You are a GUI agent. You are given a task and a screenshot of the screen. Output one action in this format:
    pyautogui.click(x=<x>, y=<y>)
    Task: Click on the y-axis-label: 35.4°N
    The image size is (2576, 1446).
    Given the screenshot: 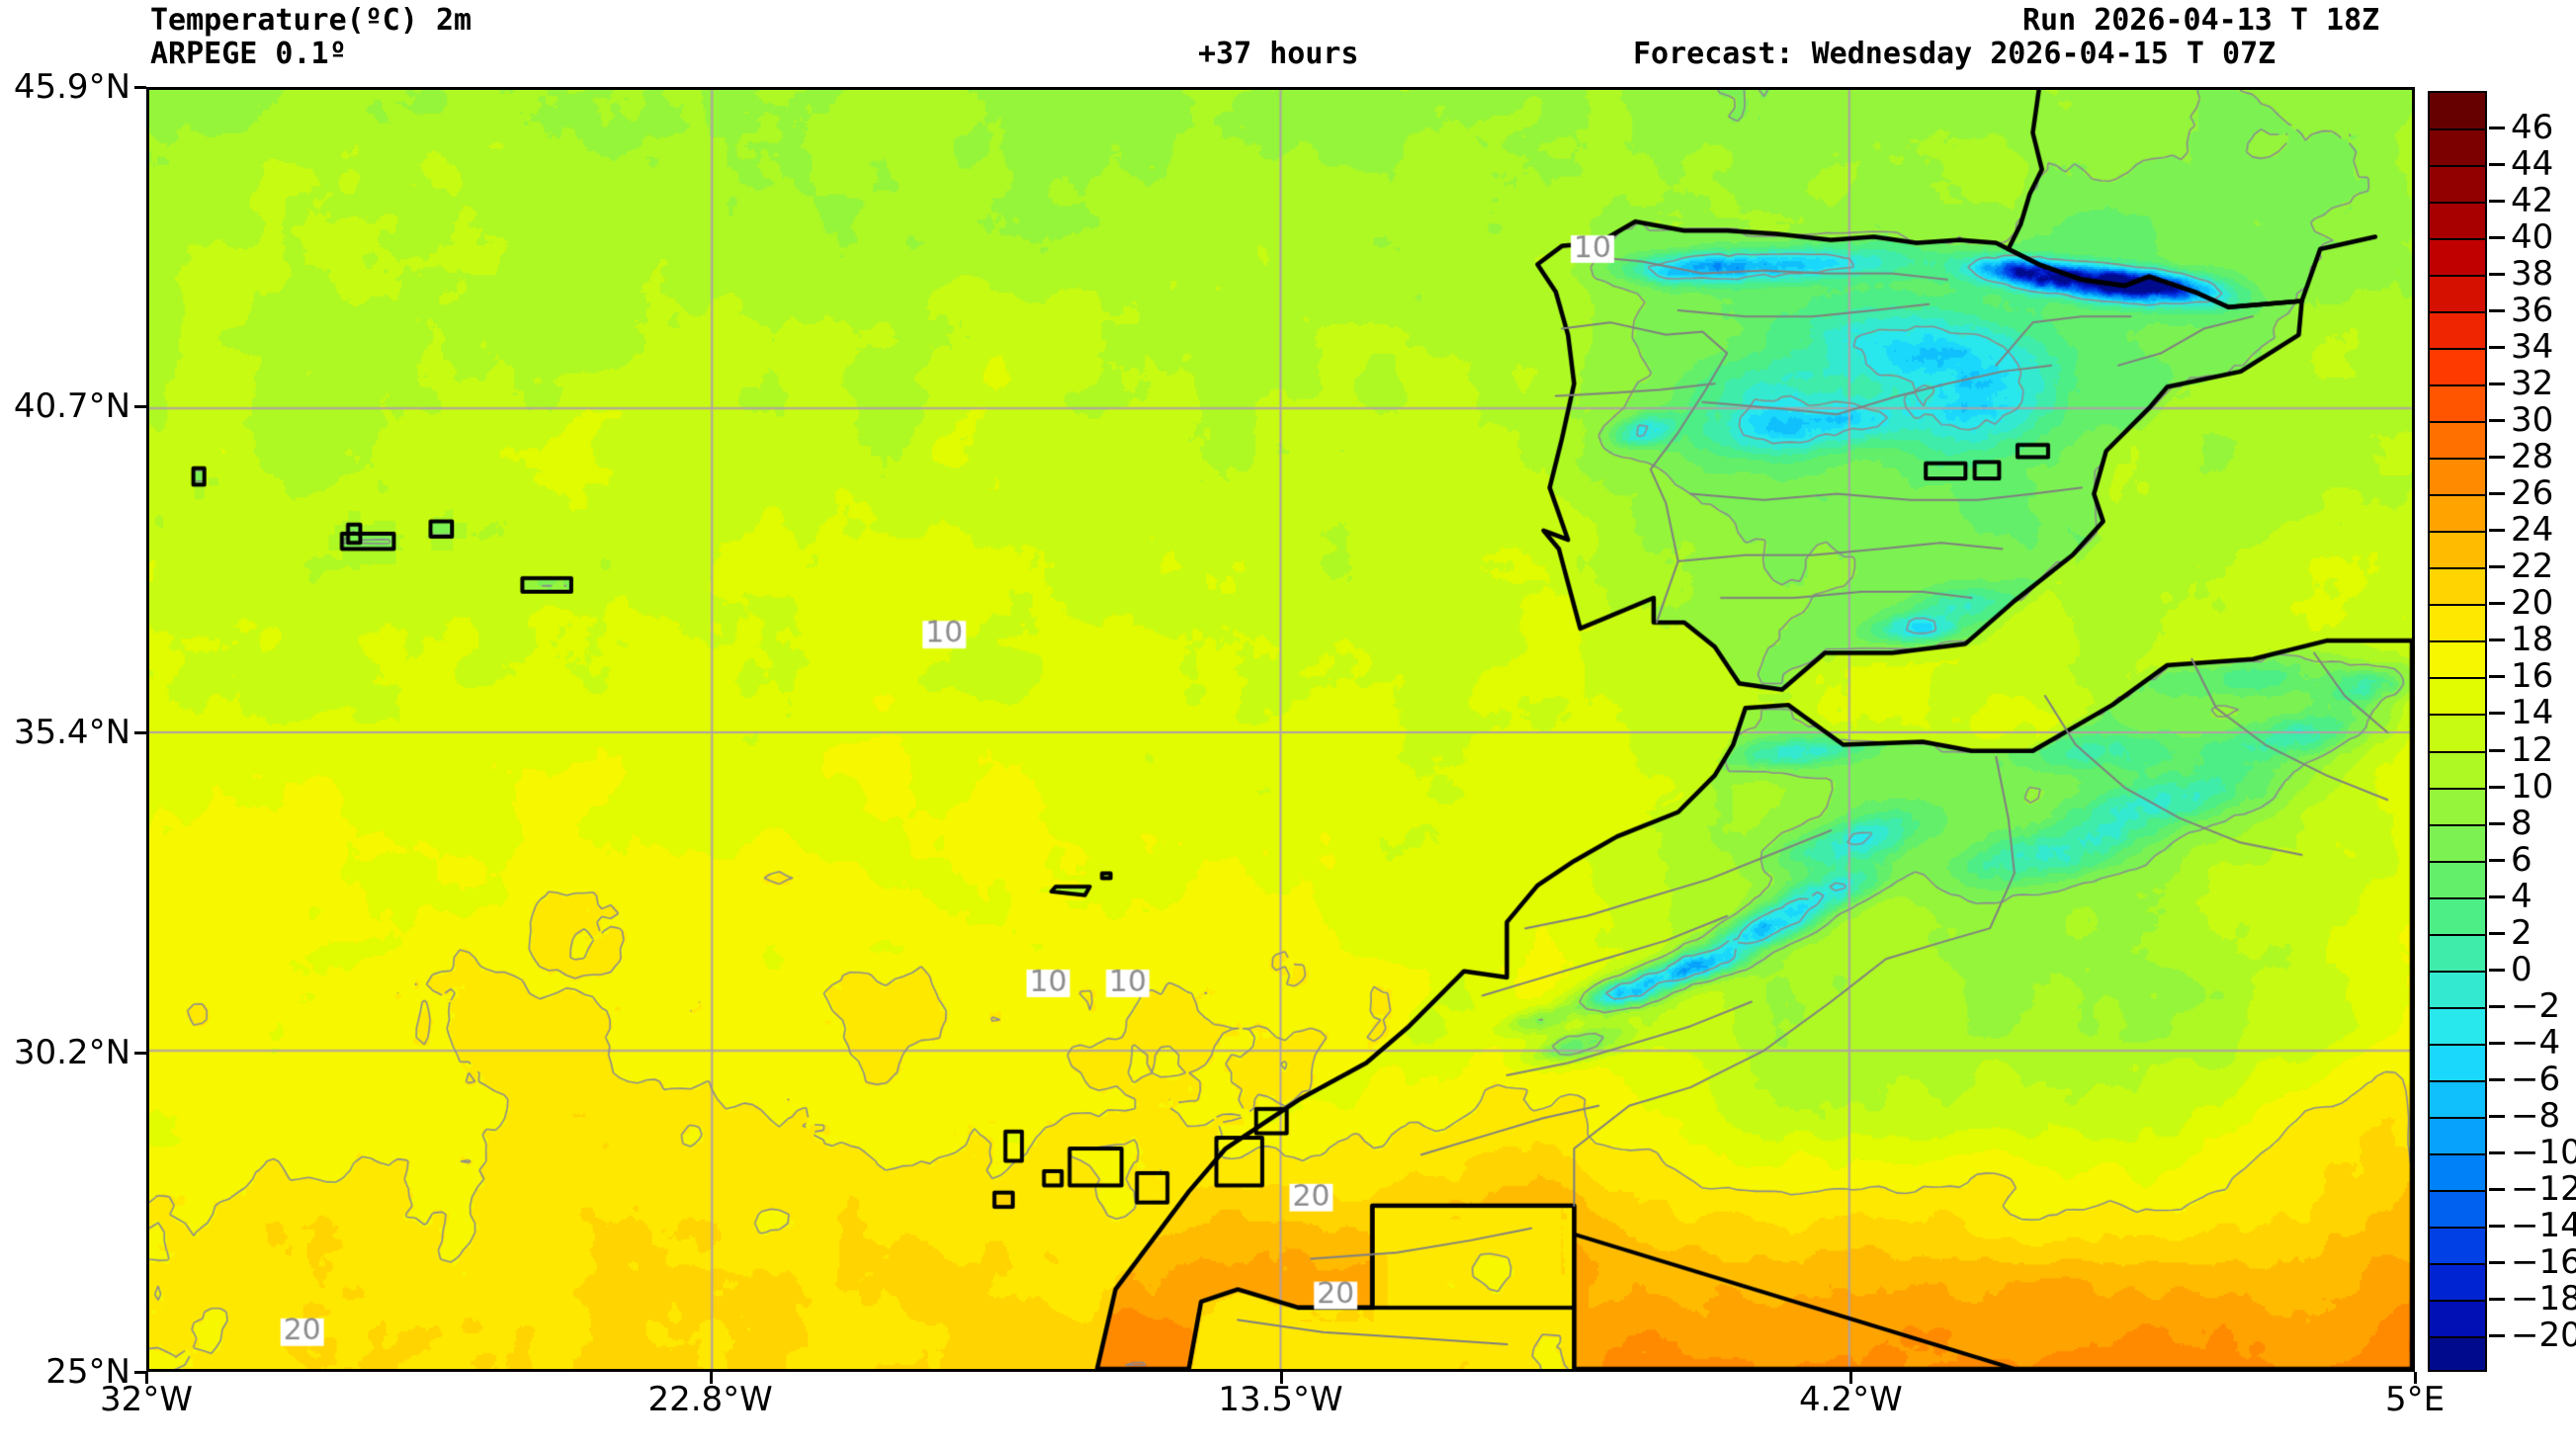 What is the action you would take?
    pyautogui.click(x=71, y=733)
    